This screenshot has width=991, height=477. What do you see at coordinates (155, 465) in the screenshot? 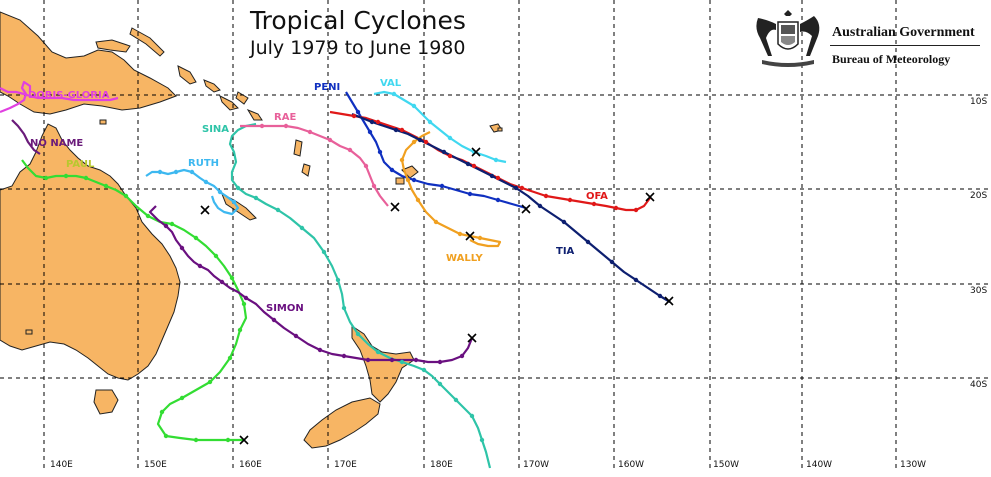
I see `lon-label: 150E` at bounding box center [155, 465].